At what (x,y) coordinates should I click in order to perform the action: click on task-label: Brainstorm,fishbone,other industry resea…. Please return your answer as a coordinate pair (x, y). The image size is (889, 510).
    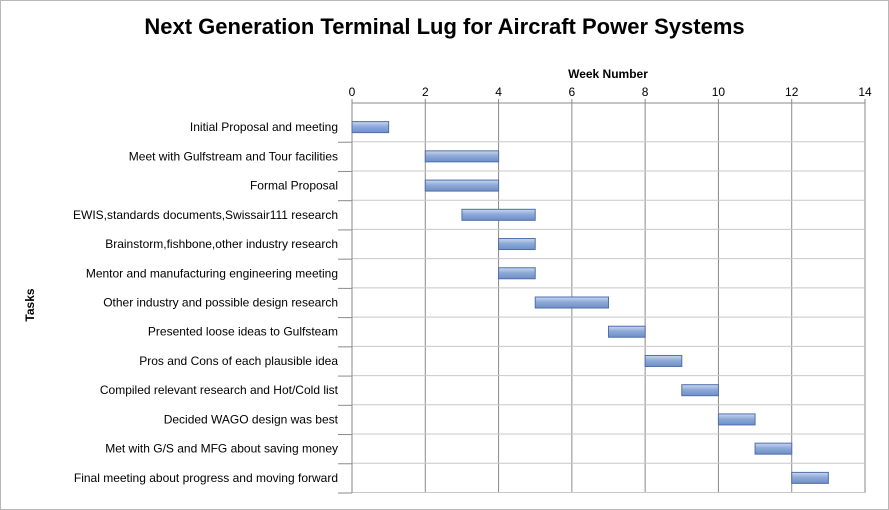
    Looking at the image, I should click on (221, 244).